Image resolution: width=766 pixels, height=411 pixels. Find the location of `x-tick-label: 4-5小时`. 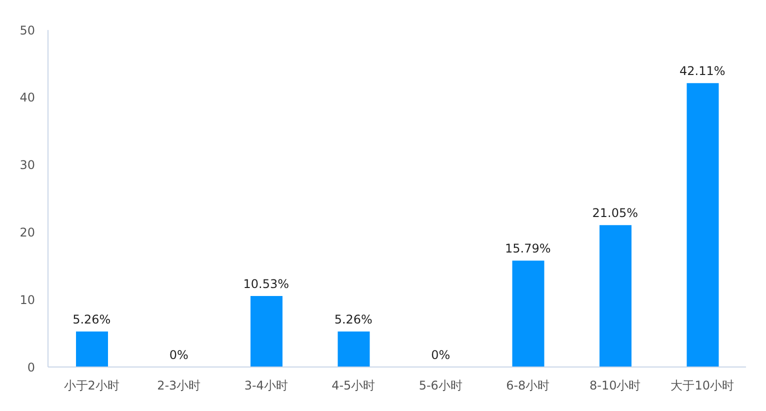

x-tick-label: 4-5小时 is located at coordinates (354, 385).